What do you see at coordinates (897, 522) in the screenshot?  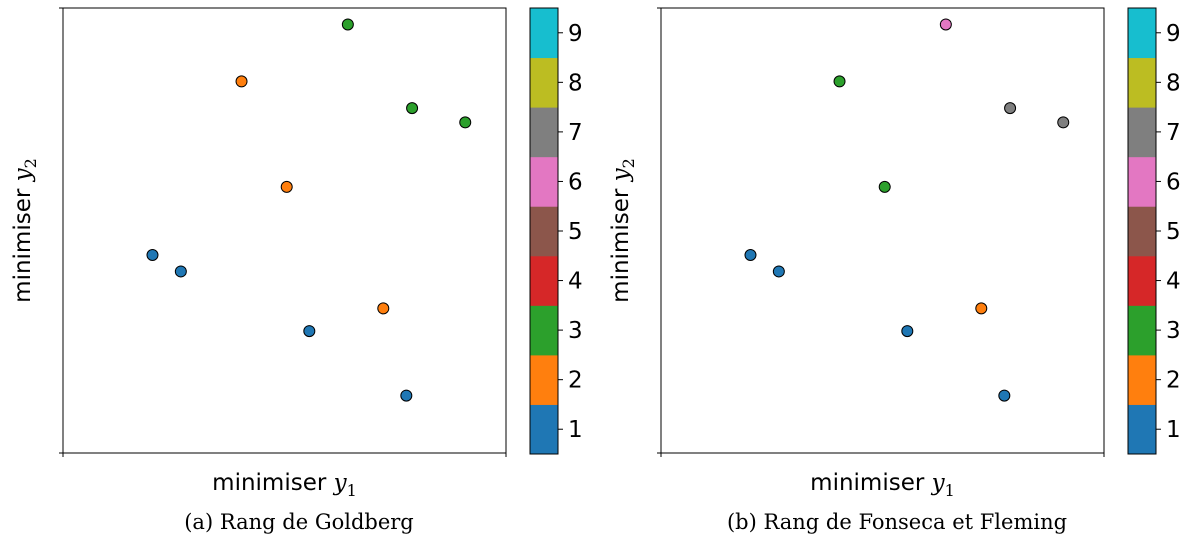 I see `chart-caption: (b) Rang de Fonseca et Fleming` at bounding box center [897, 522].